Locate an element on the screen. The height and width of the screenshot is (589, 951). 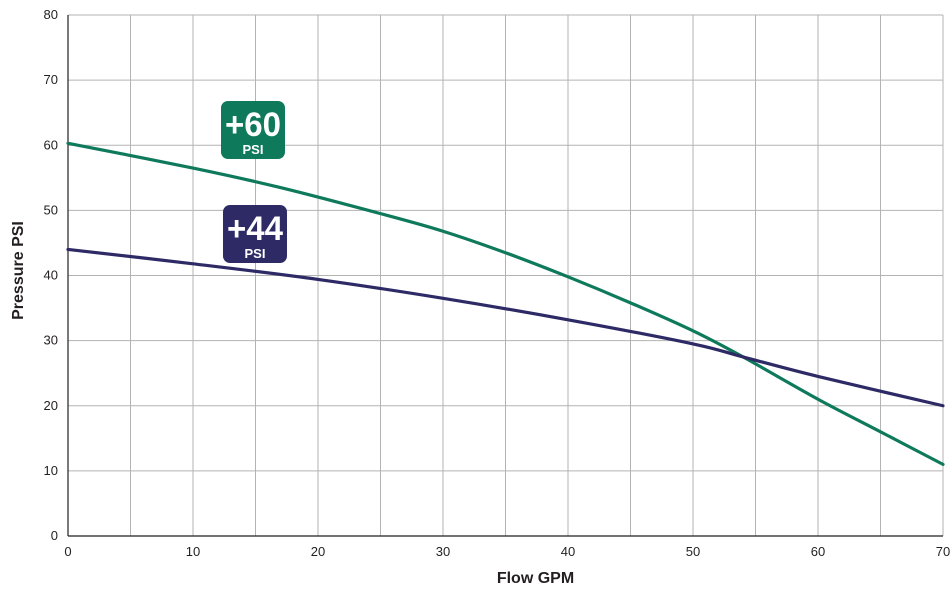
x-tick-label: 70 is located at coordinates (943, 551).